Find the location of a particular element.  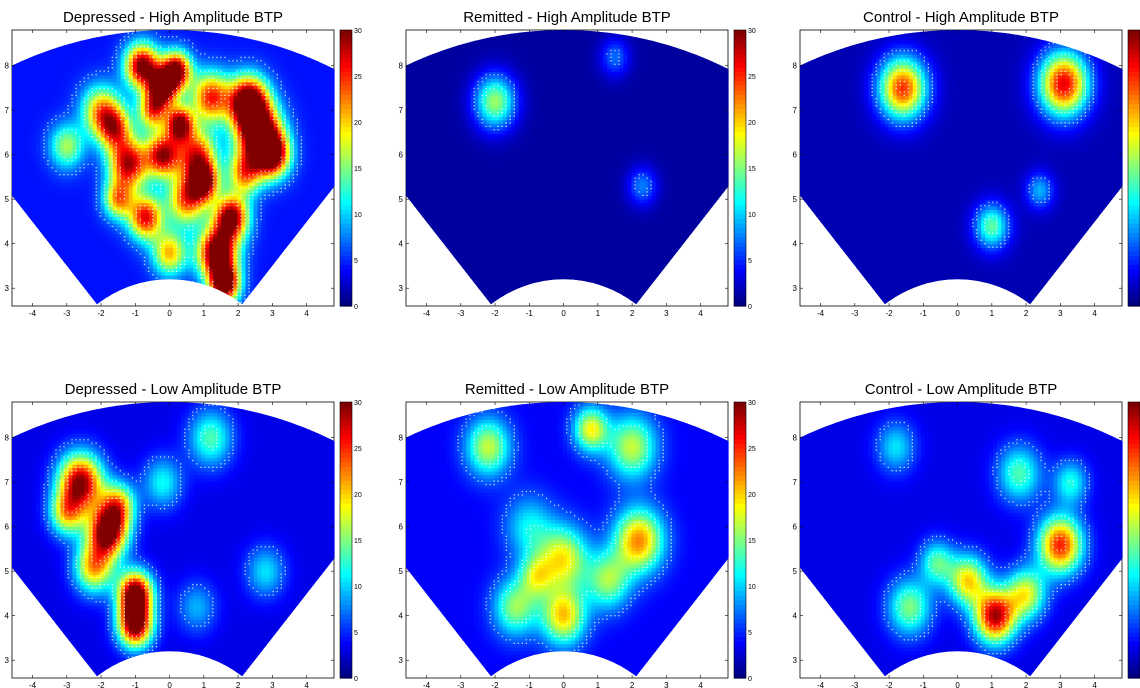

panel-title: Control - High Amplitude BTP is located at coordinates (961, 17).